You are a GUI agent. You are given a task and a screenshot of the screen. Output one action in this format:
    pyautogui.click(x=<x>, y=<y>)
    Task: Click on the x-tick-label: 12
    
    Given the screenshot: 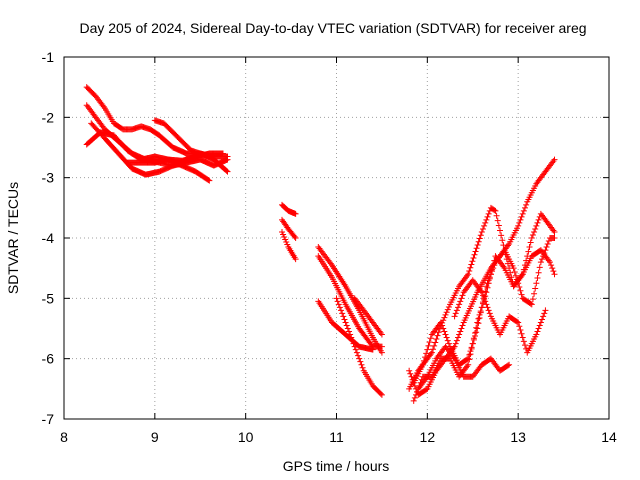 What is the action you would take?
    pyautogui.click(x=428, y=437)
    